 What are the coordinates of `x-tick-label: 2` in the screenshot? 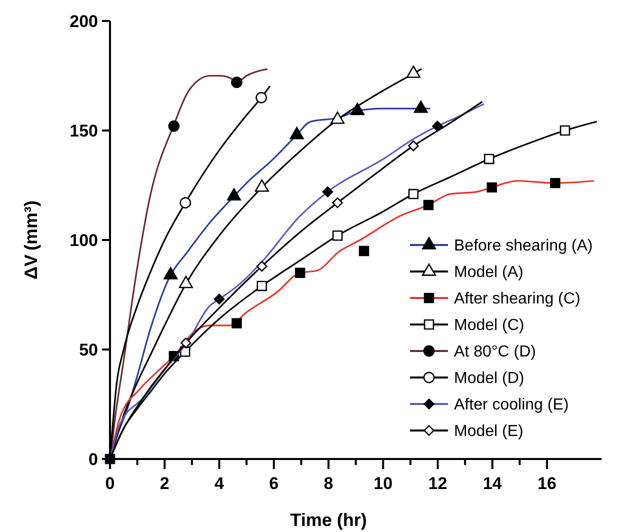 It's located at (165, 483).